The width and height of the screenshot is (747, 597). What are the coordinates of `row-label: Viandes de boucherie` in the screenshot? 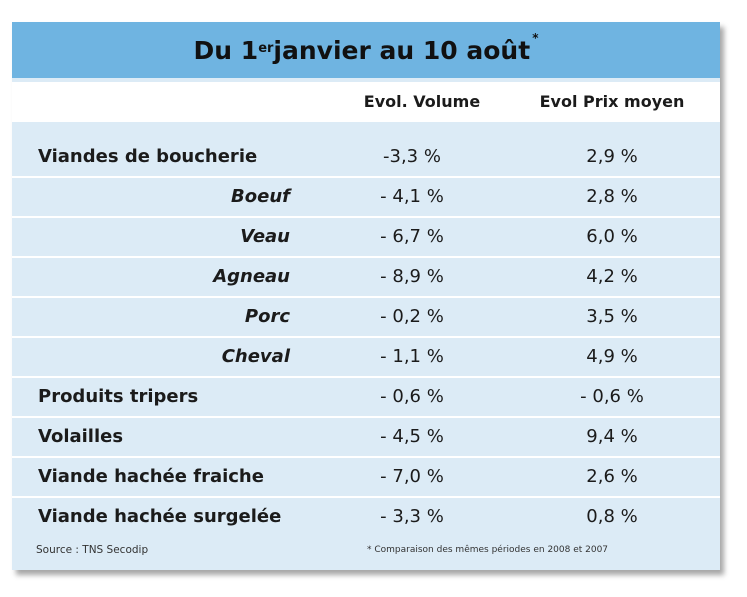 It's located at (148, 156).